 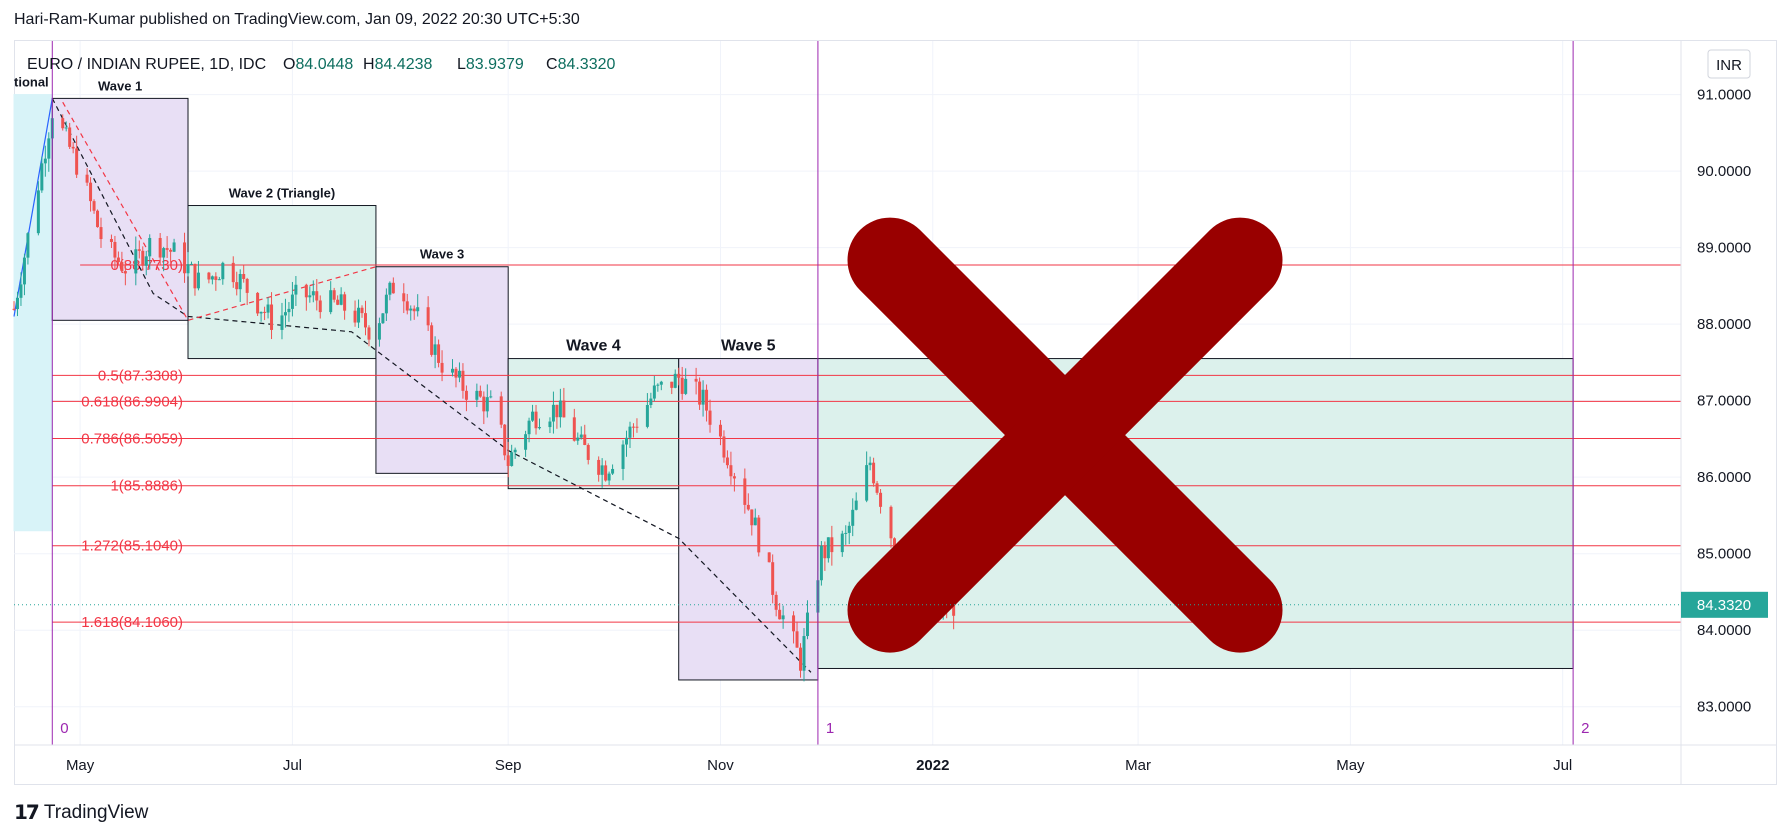 I want to click on wave-label: tional, so click(x=31, y=82).